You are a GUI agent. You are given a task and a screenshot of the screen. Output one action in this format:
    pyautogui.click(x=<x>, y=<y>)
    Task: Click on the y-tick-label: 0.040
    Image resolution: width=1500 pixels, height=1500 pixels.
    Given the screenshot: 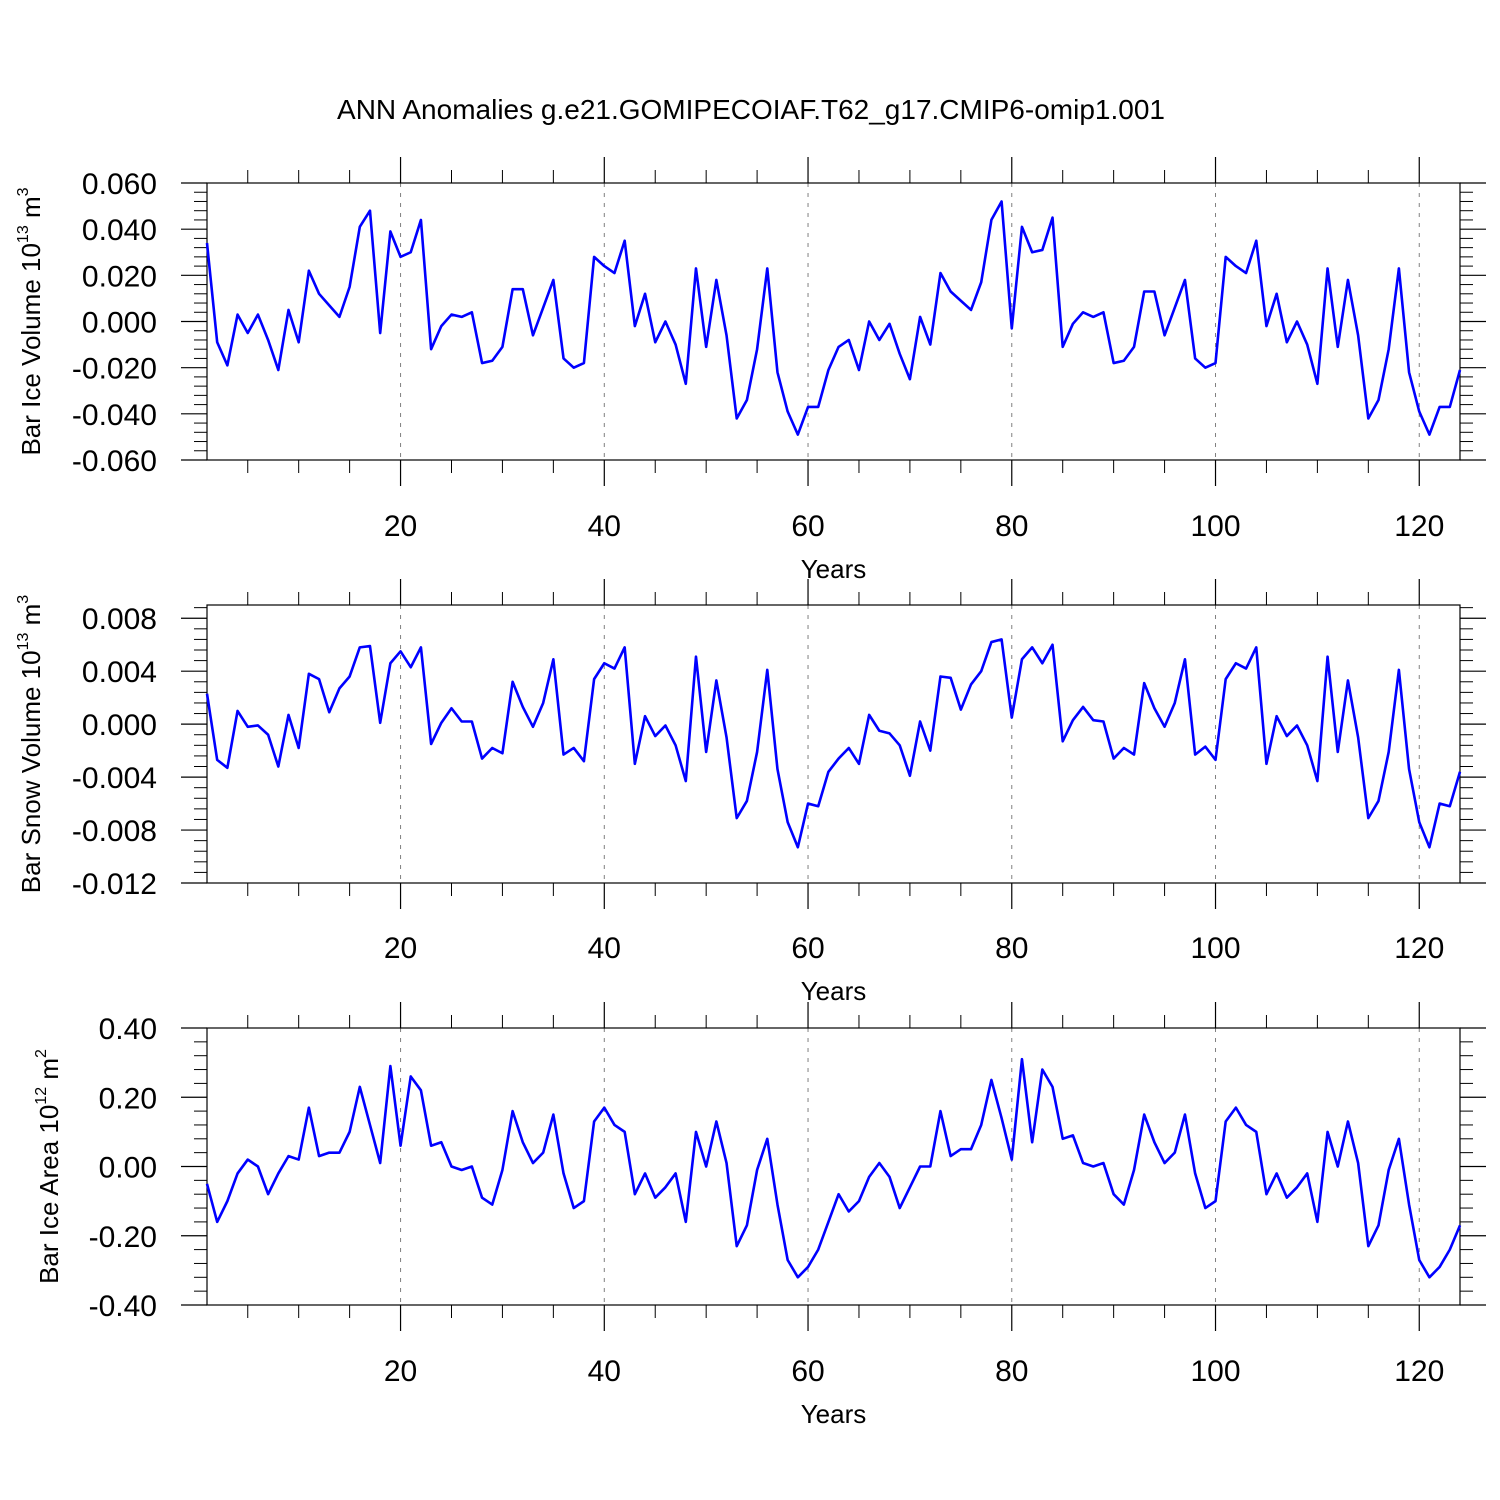 What is the action you would take?
    pyautogui.click(x=119, y=230)
    